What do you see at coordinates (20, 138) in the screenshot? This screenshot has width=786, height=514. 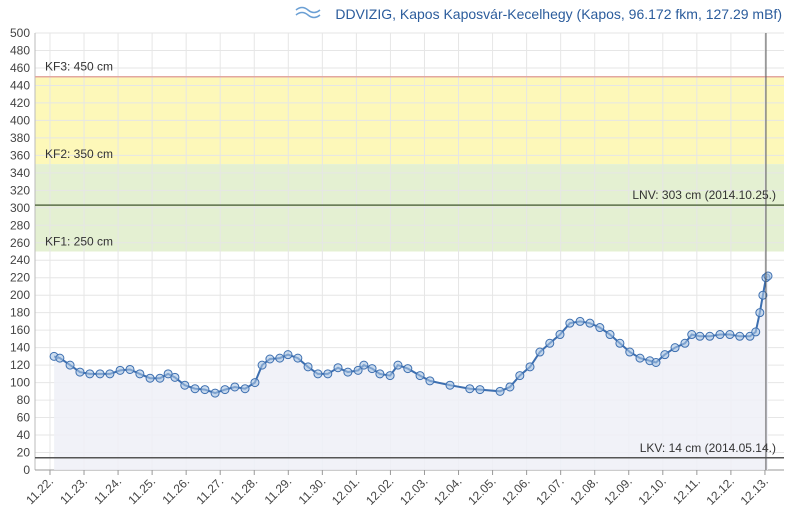 I see `y-tick-label: 380` at bounding box center [20, 138].